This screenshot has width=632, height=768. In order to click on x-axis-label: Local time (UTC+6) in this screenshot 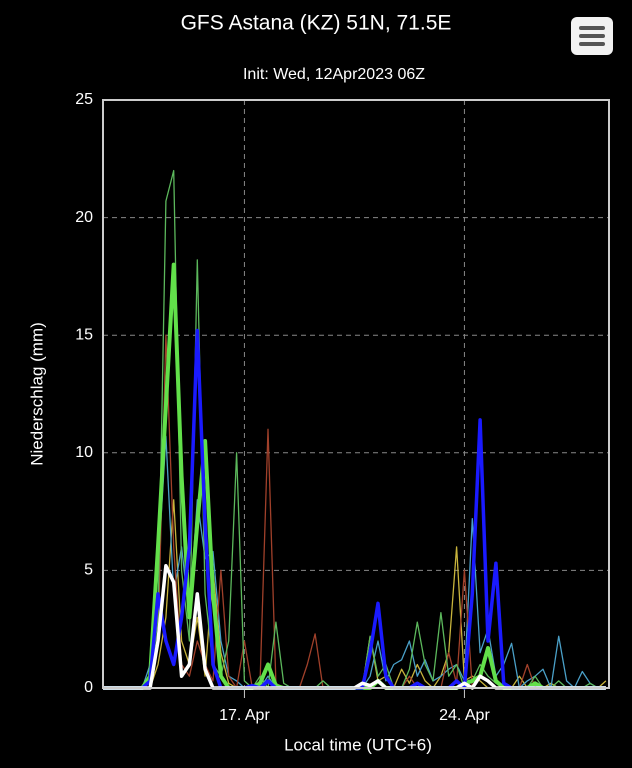, I will do `click(358, 744)`.